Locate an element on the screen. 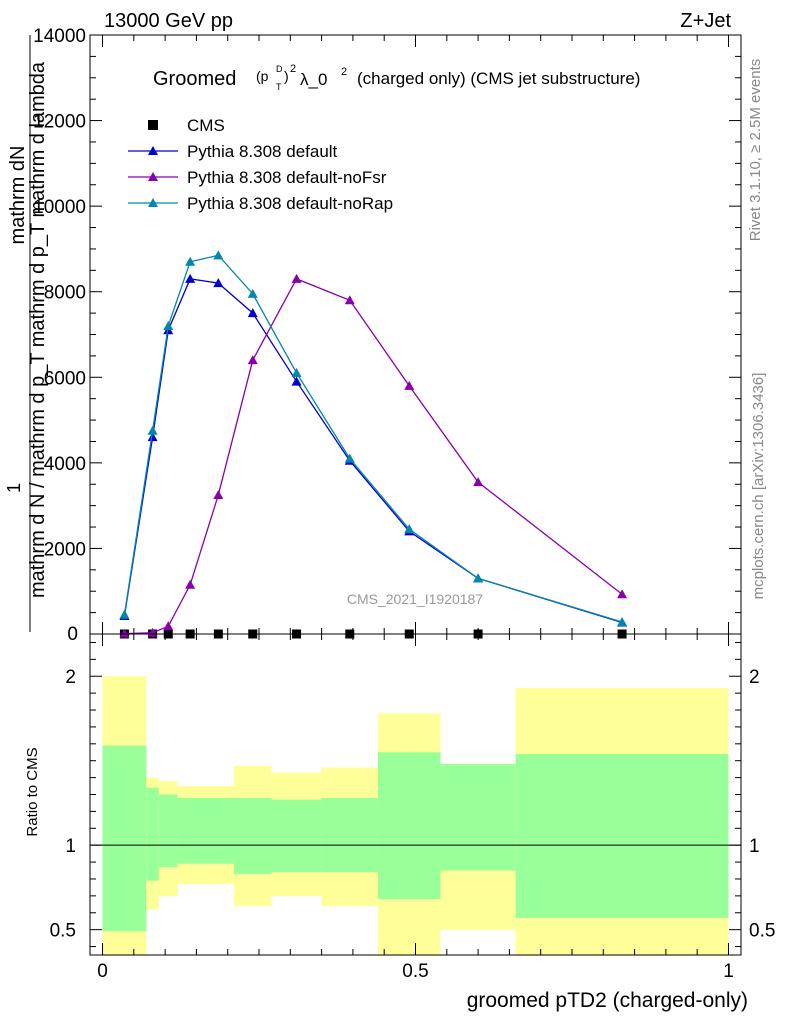 Image resolution: width=786 pixels, height=1024 pixels. main-ytick-label: 10000 is located at coordinates (59, 207).